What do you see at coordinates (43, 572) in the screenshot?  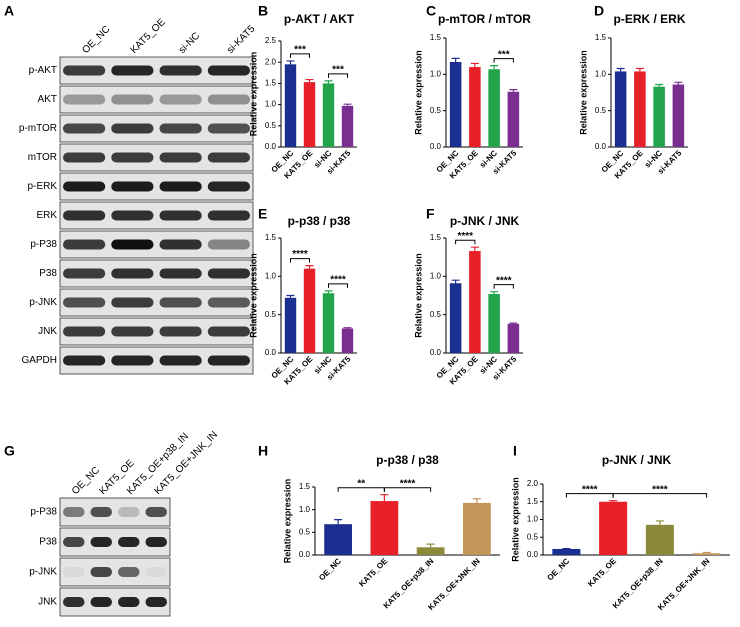 I see `row-label: p-JNK` at bounding box center [43, 572].